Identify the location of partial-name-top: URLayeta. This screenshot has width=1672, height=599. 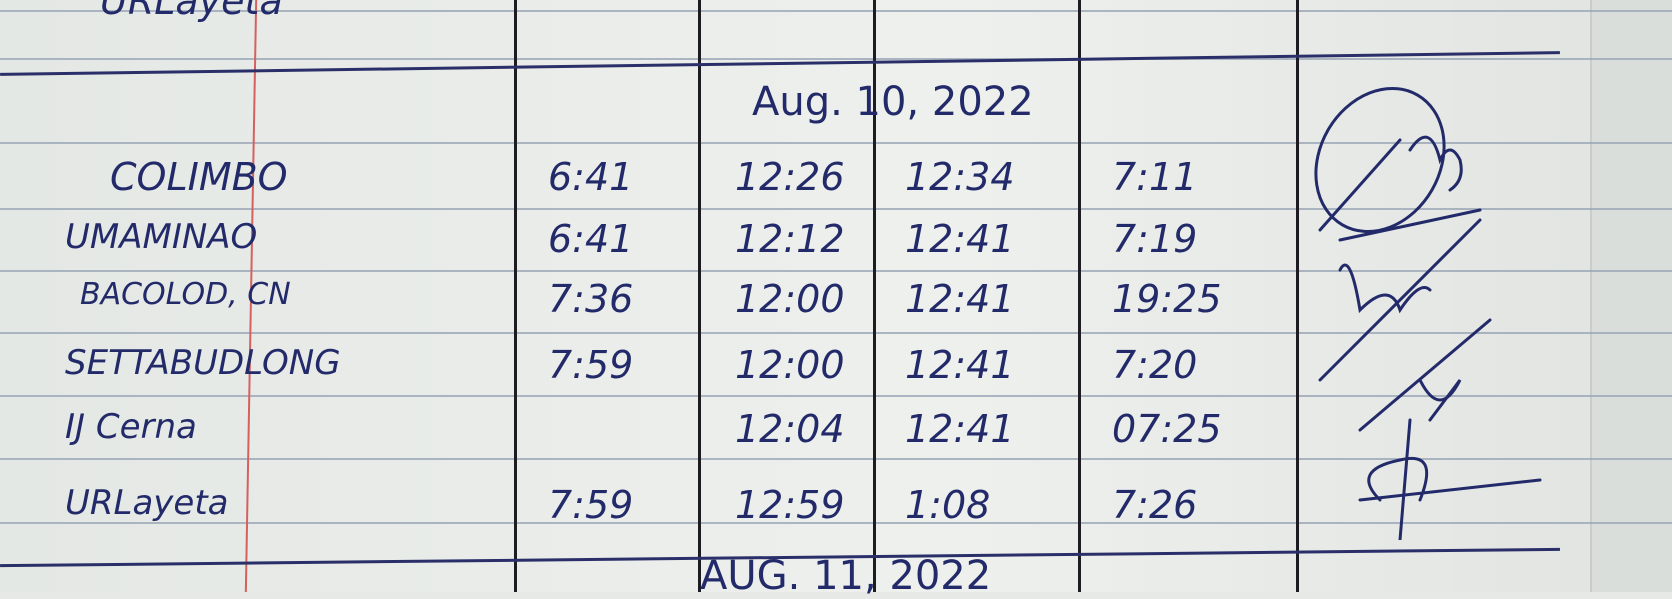
(191, 11).